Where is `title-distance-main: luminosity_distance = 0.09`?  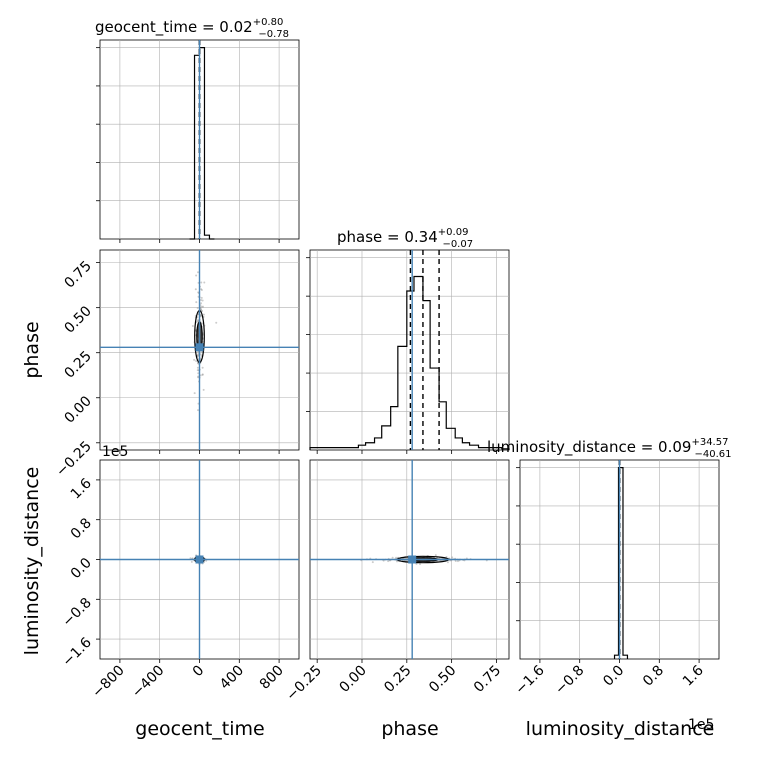
title-distance-main: luminosity_distance = 0.09 is located at coordinates (589, 447).